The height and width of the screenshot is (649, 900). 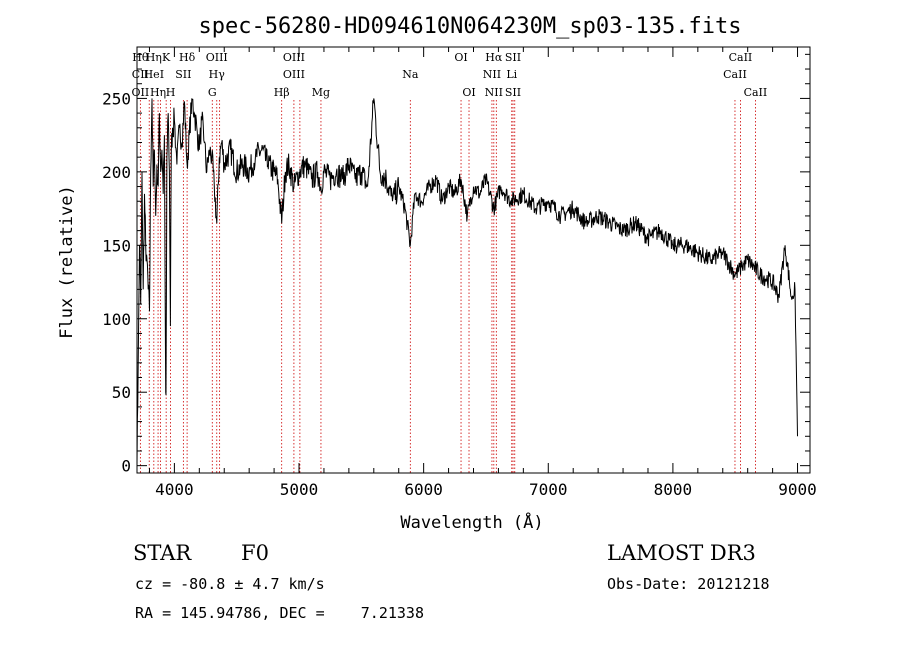 What do you see at coordinates (255, 553) in the screenshot?
I see `subclass-label: F0` at bounding box center [255, 553].